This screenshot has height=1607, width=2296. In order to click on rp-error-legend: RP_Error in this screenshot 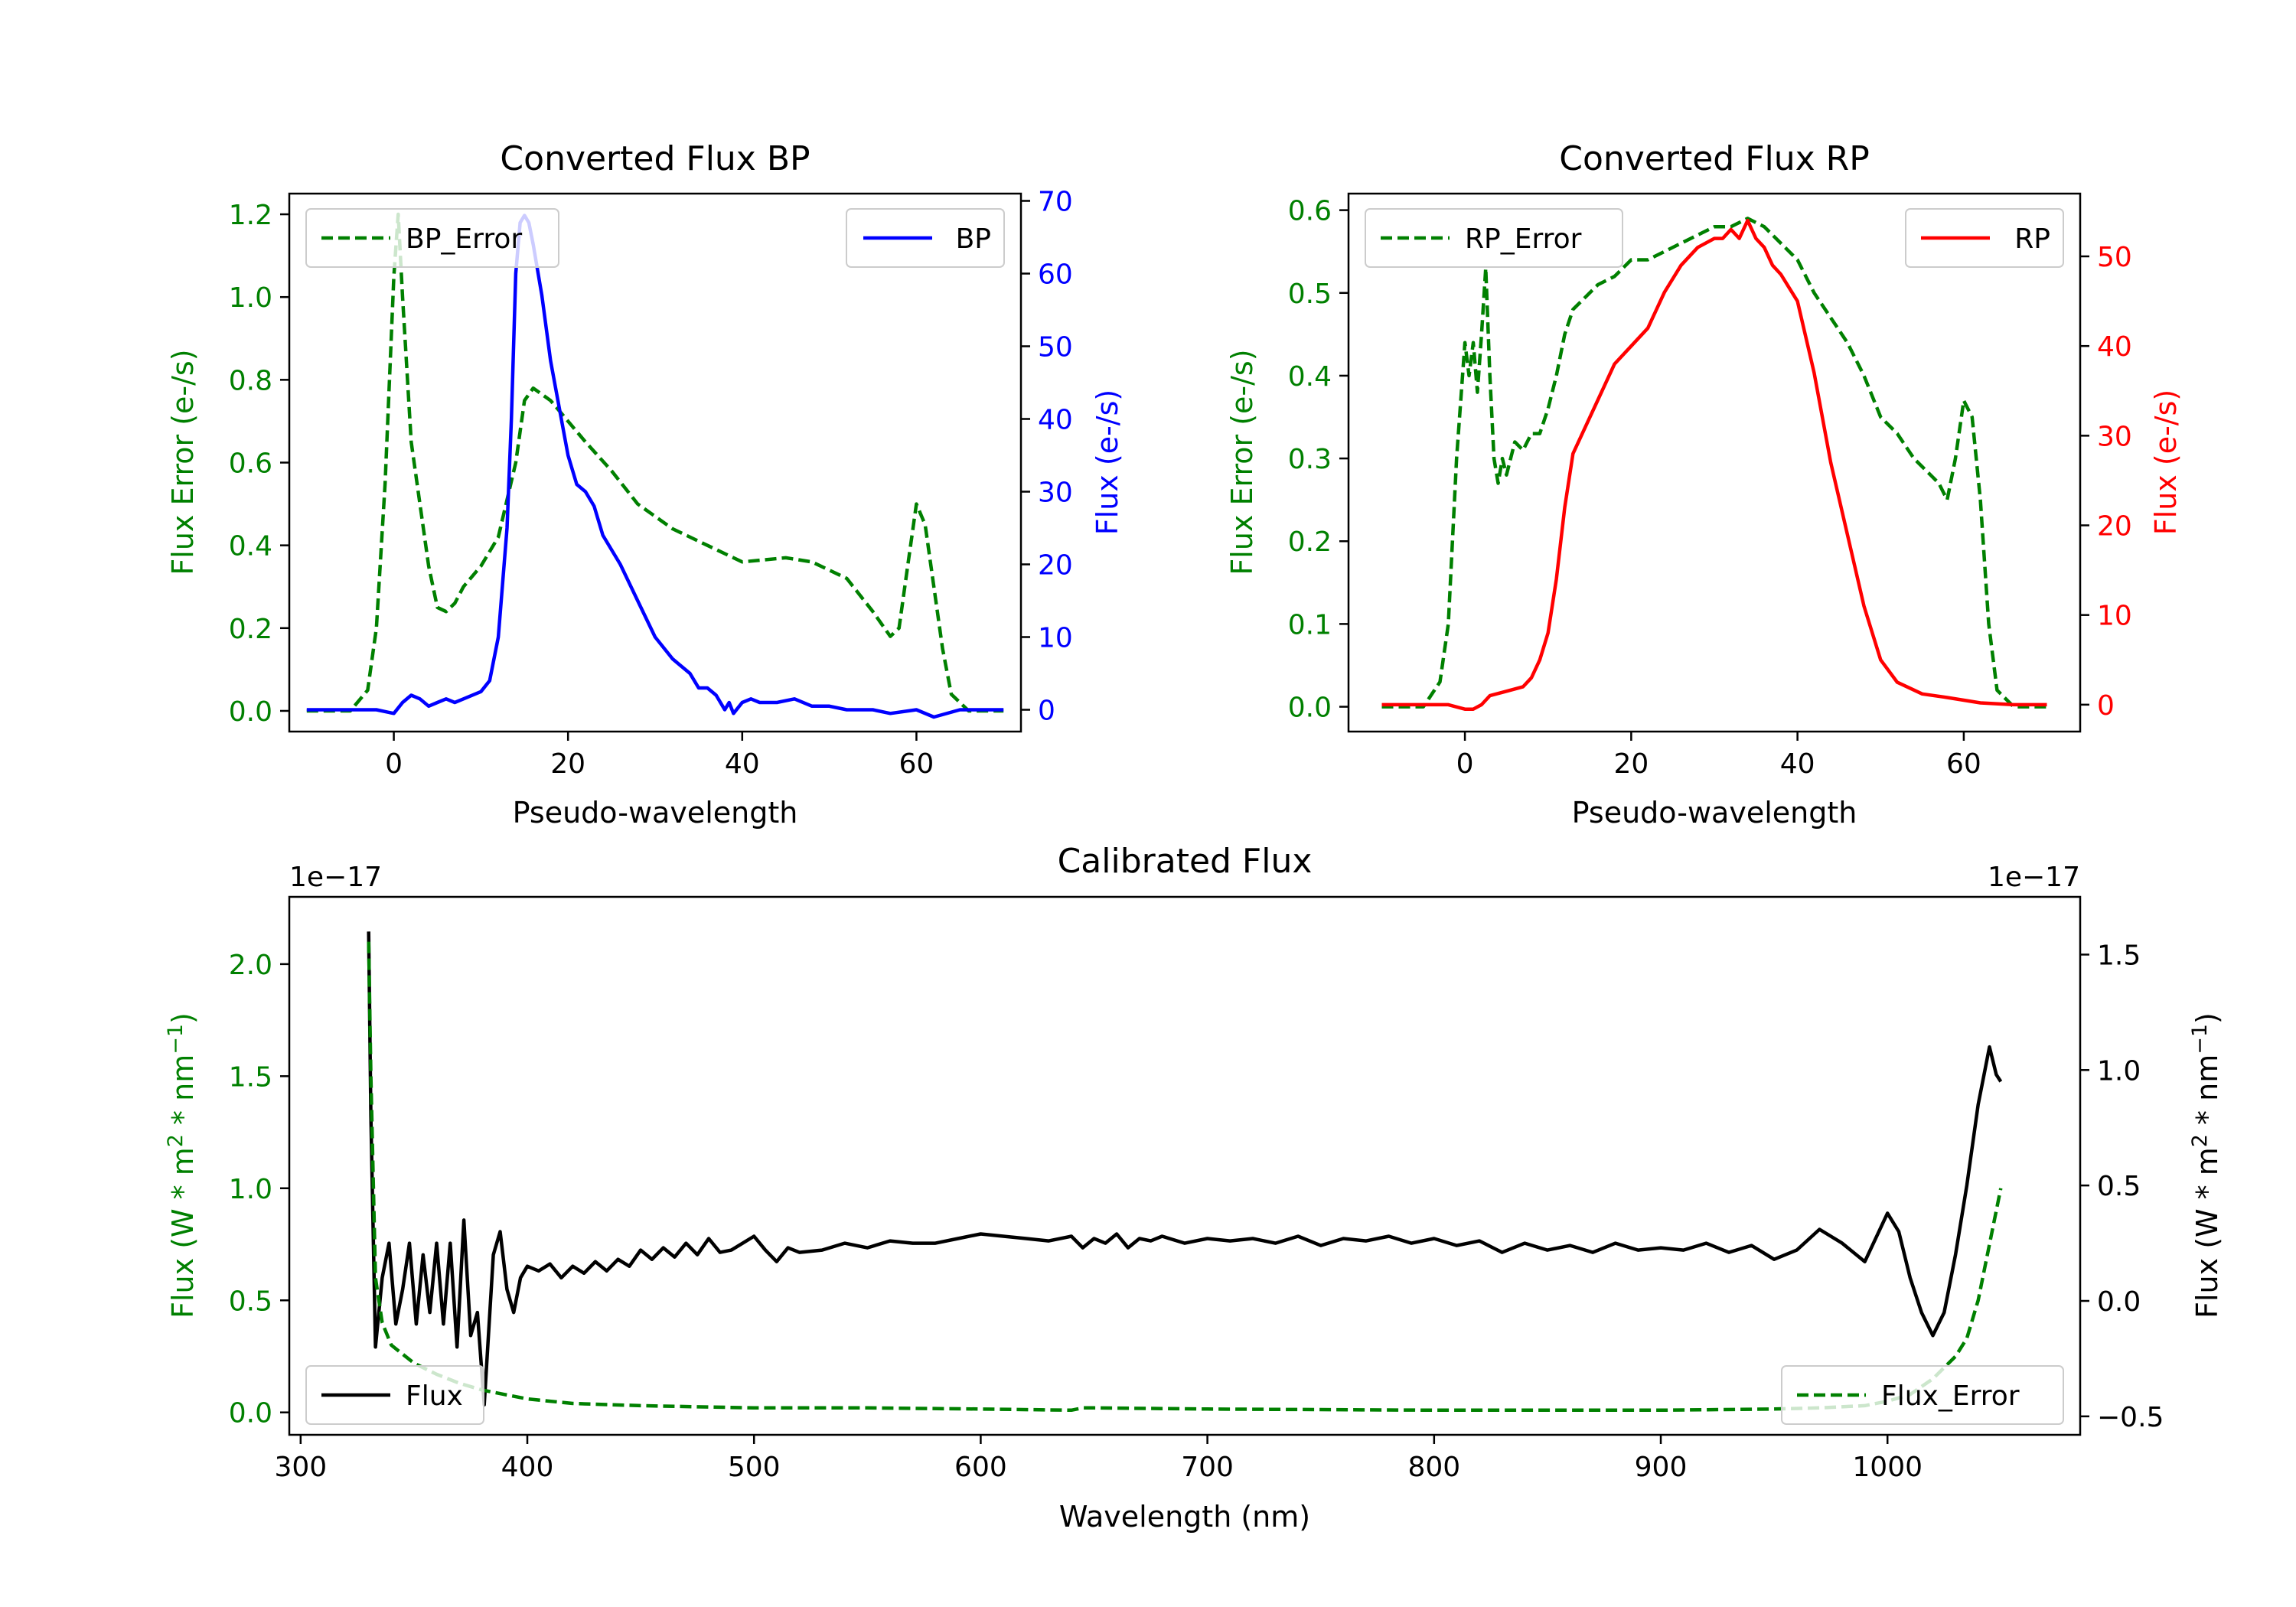, I will do `click(1494, 238)`.